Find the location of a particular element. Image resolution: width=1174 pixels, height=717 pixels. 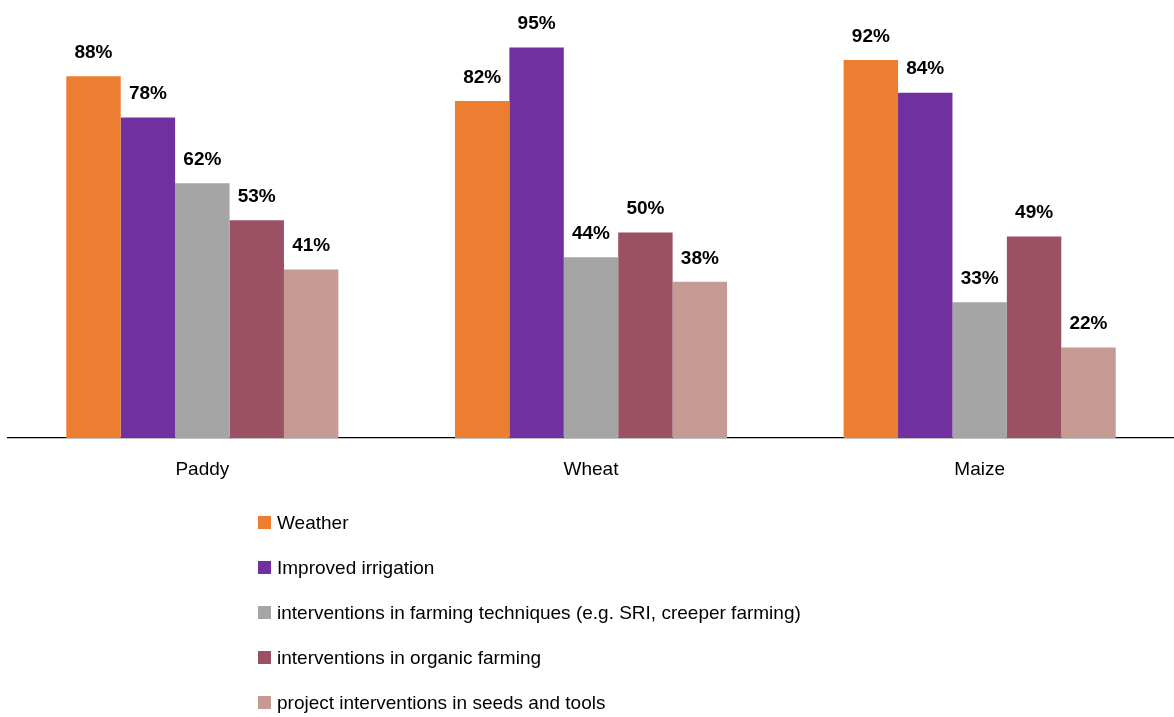

data-label: 88% is located at coordinates (93, 52).